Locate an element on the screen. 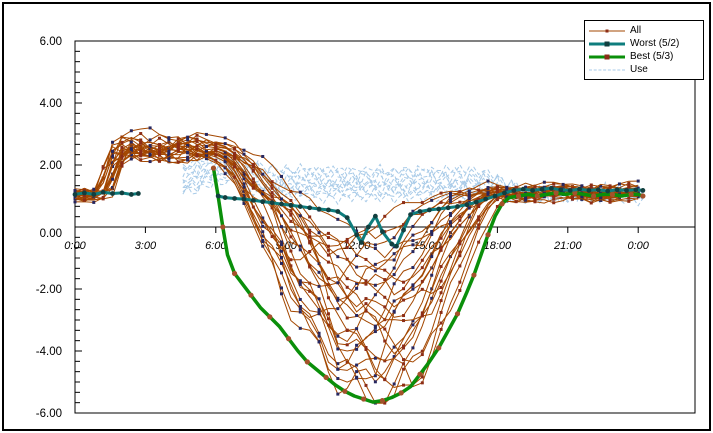 The image size is (713, 433). y-axis-labels: 6.00 4.00 2.00 0.00 -2.00 -4.00 -6.00 is located at coordinates (49, 228).